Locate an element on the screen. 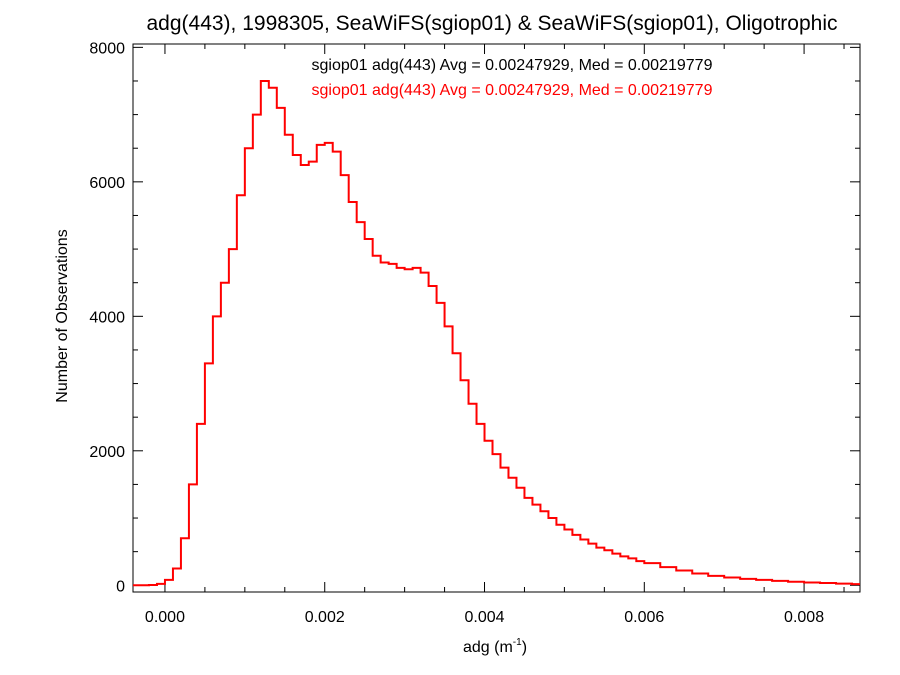 This screenshot has height=675, width=900. x-axis-label-close: ) is located at coordinates (524, 647).